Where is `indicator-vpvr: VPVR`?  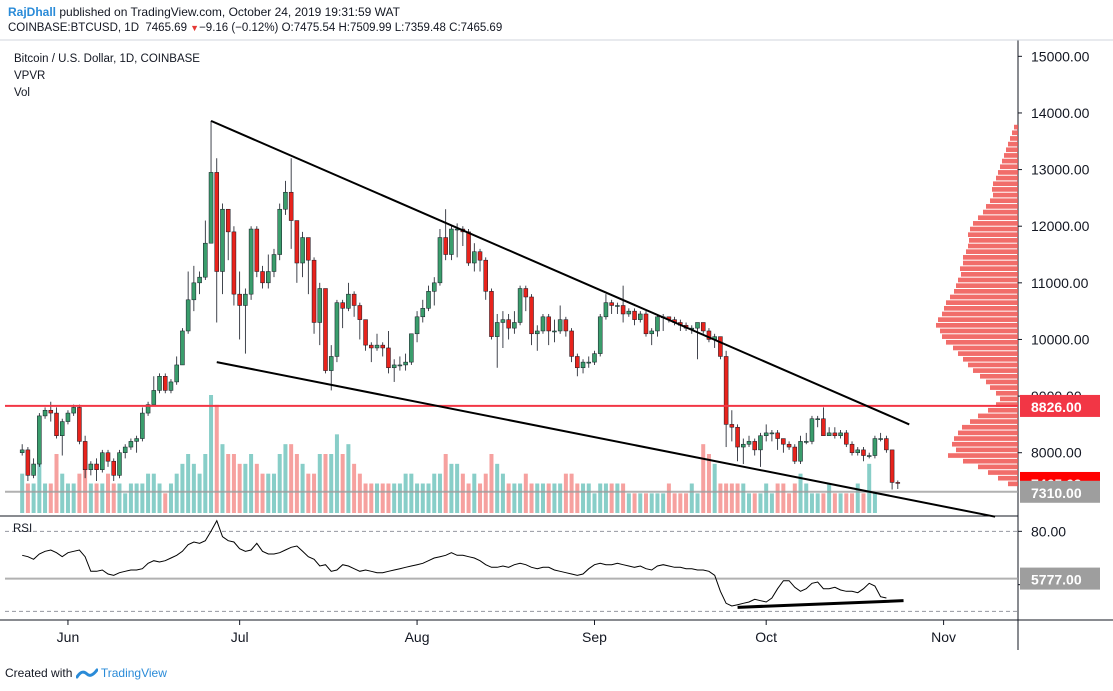 indicator-vpvr: VPVR is located at coordinates (30, 76).